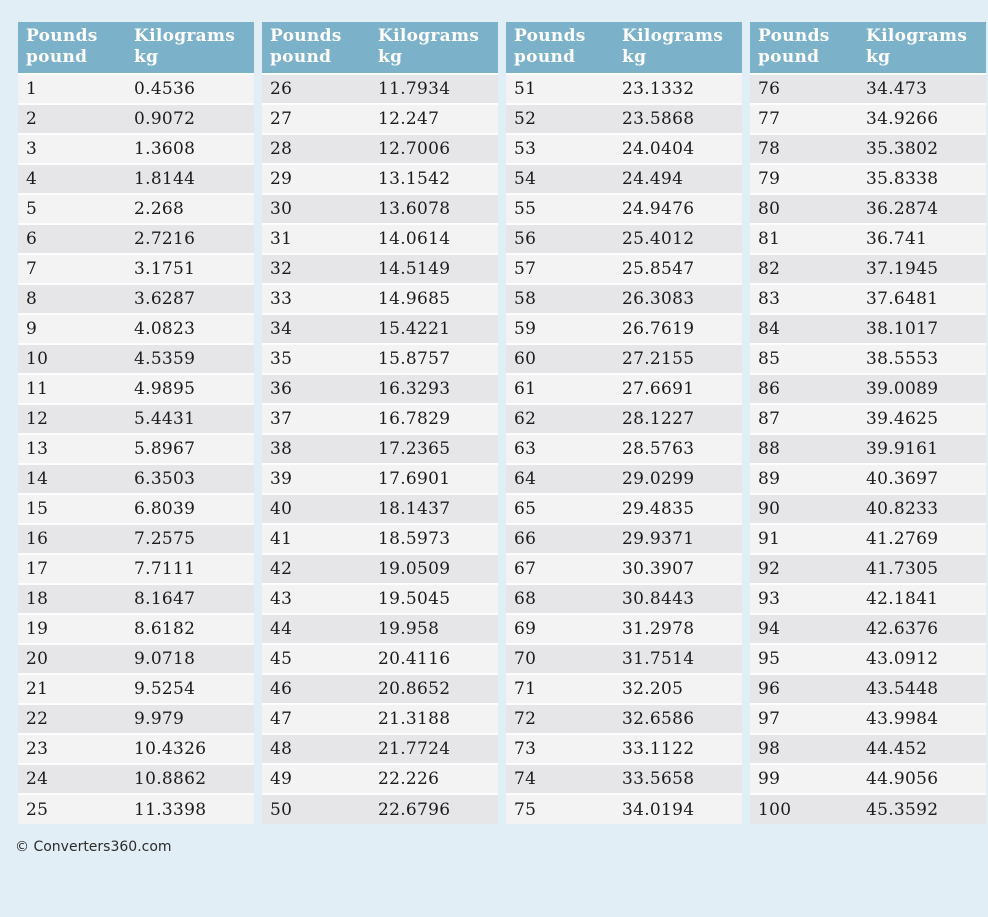  Describe the element at coordinates (136, 418) in the screenshot. I see `table-row: 12 5.4431` at that location.